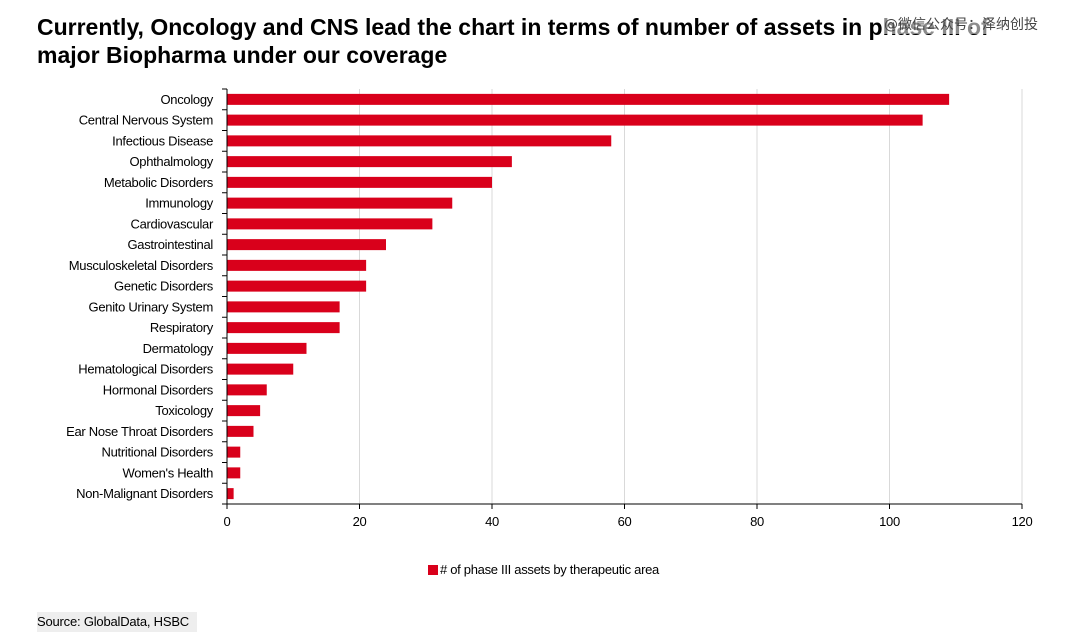 Image resolution: width=1080 pixels, height=643 pixels. Describe the element at coordinates (961, 24) in the screenshot. I see `watermark: @微信公众号：泽纳创投` at that location.